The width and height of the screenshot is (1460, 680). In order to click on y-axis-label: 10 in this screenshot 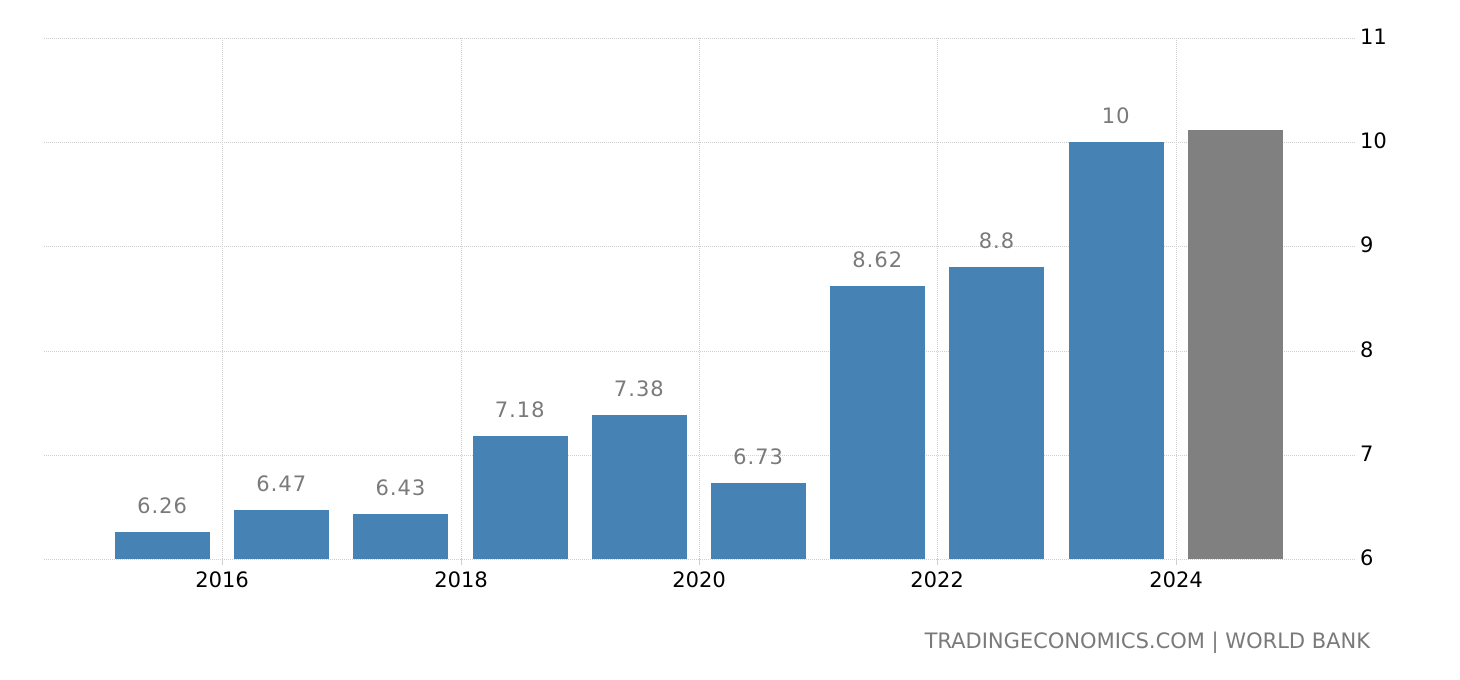, I will do `click(1373, 141)`.